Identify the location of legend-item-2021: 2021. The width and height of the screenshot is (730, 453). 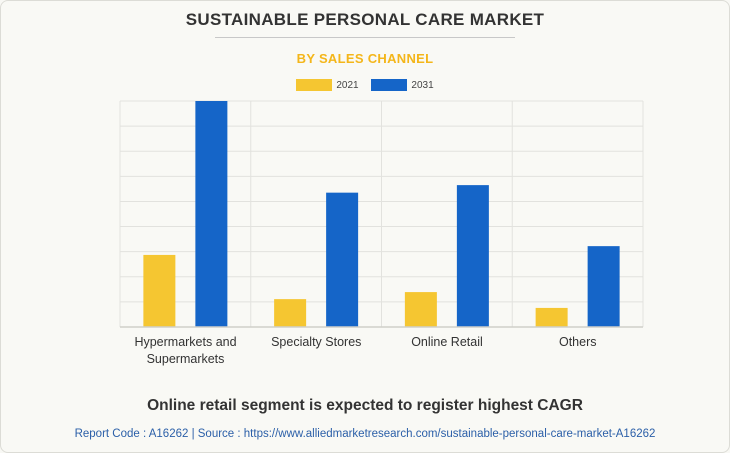
(327, 85).